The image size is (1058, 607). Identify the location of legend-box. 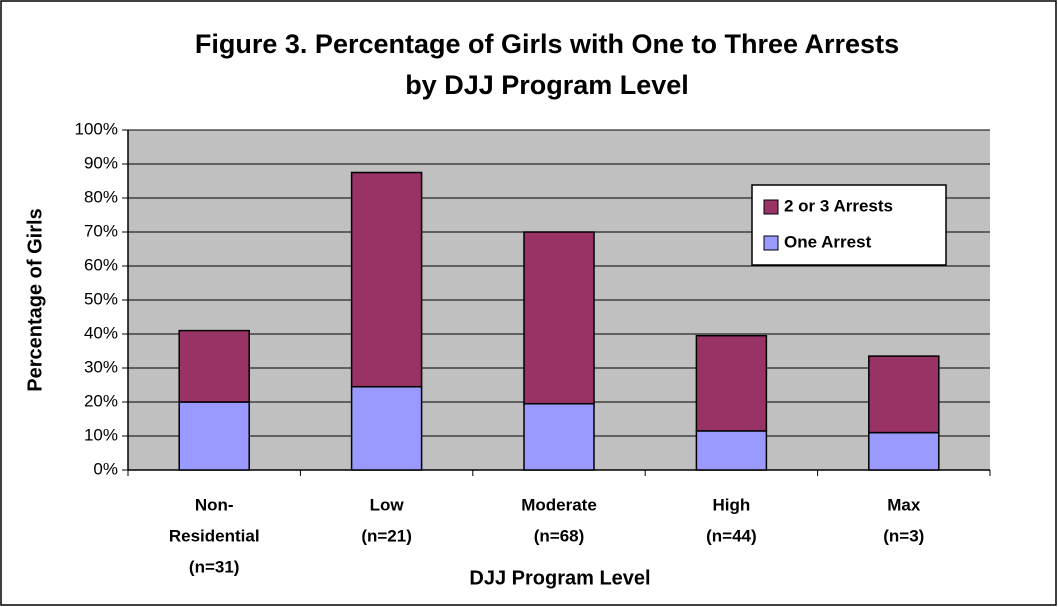
(849, 225).